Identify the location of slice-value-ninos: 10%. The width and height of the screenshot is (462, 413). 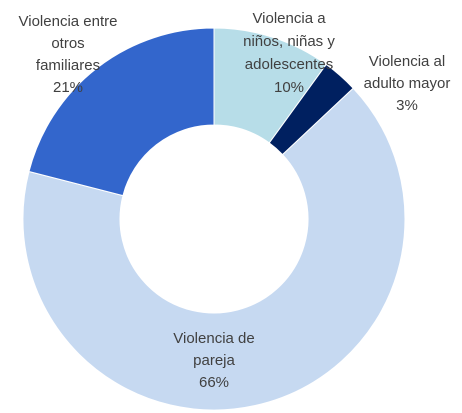
(289, 87).